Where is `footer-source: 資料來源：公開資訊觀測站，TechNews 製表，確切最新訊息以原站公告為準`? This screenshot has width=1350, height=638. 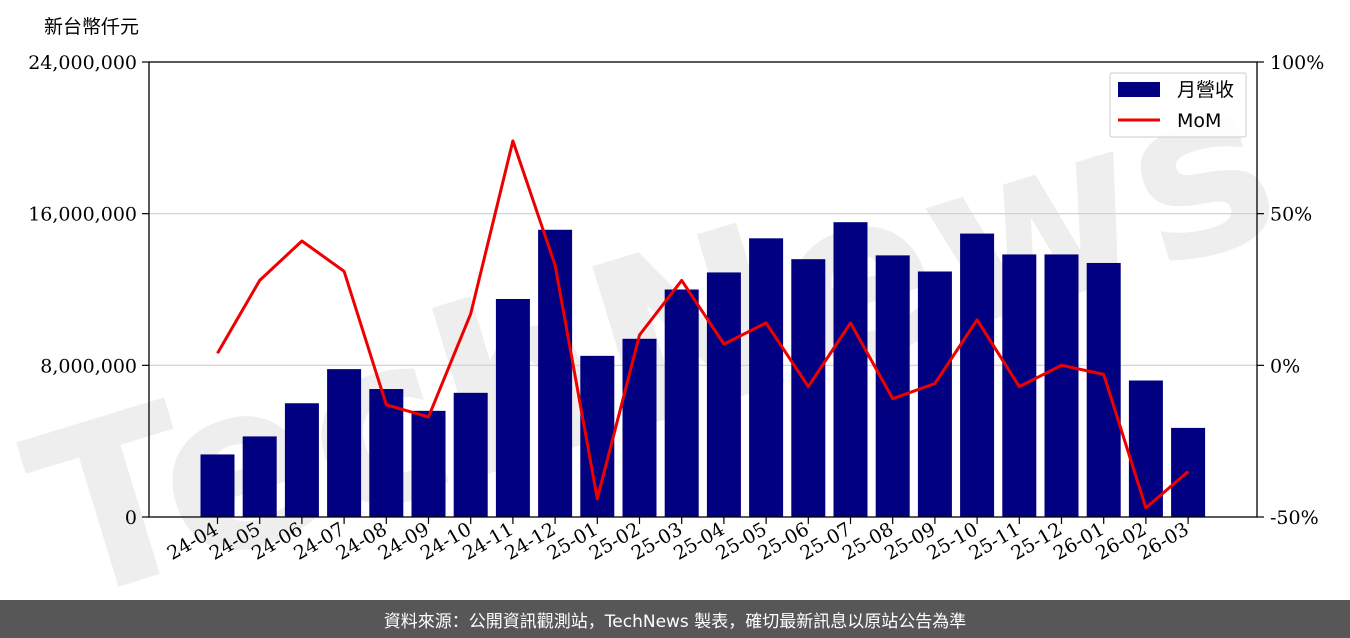 footer-source: 資料來源：公開資訊觀測站，TechNews 製表，確切最新訊息以原站公告為準 is located at coordinates (675, 619).